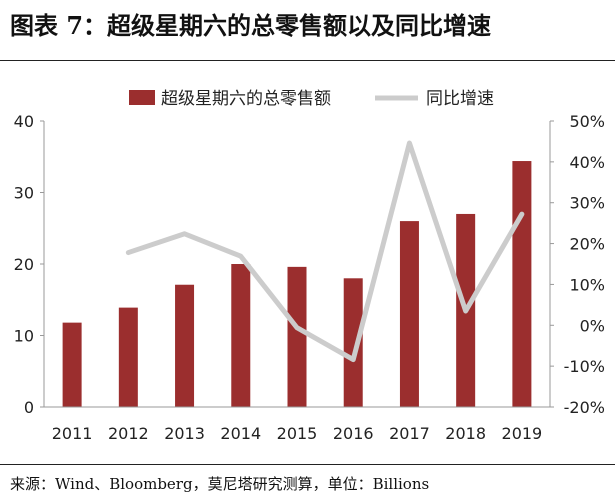 The height and width of the screenshot is (502, 615). I want to click on bar-2017, so click(409, 314).